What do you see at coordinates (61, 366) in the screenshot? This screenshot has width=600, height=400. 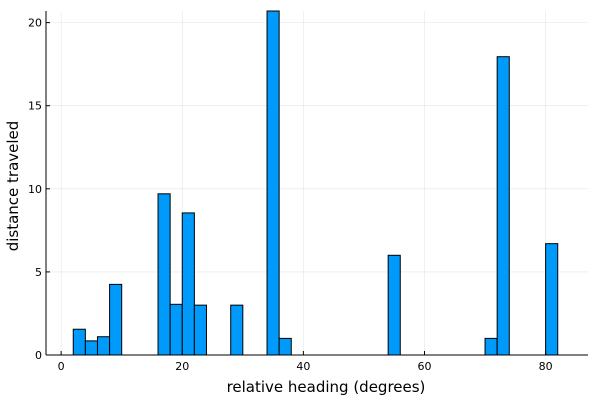 I see `x-tick-label: 0` at bounding box center [61, 366].